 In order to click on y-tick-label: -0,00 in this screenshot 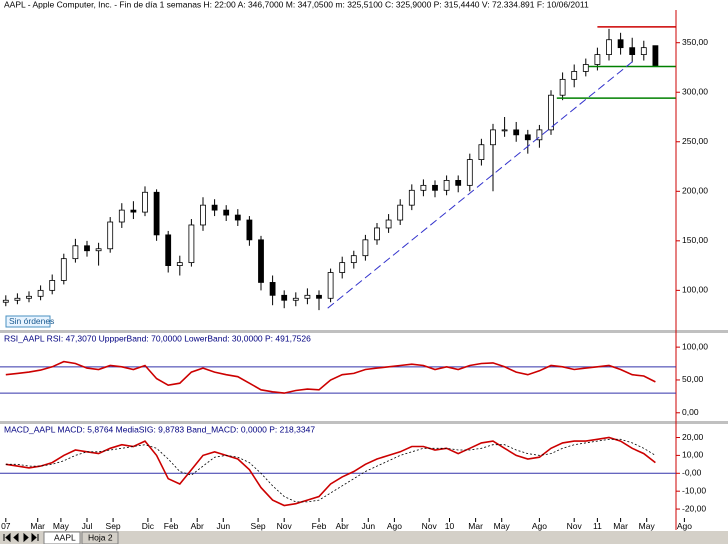, I will do `click(692, 473)`.